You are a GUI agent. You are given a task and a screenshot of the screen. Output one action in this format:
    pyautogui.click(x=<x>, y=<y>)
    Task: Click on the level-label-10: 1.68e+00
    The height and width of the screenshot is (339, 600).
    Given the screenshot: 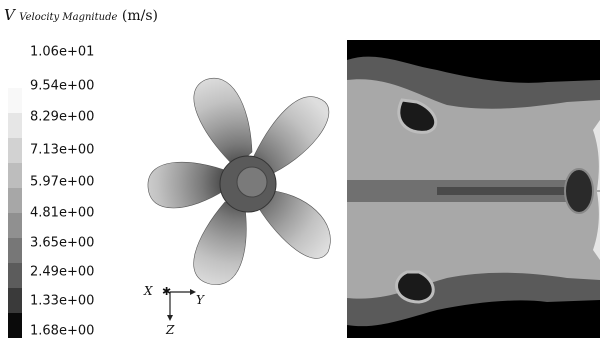 What is the action you would take?
    pyautogui.click(x=62, y=331)
    